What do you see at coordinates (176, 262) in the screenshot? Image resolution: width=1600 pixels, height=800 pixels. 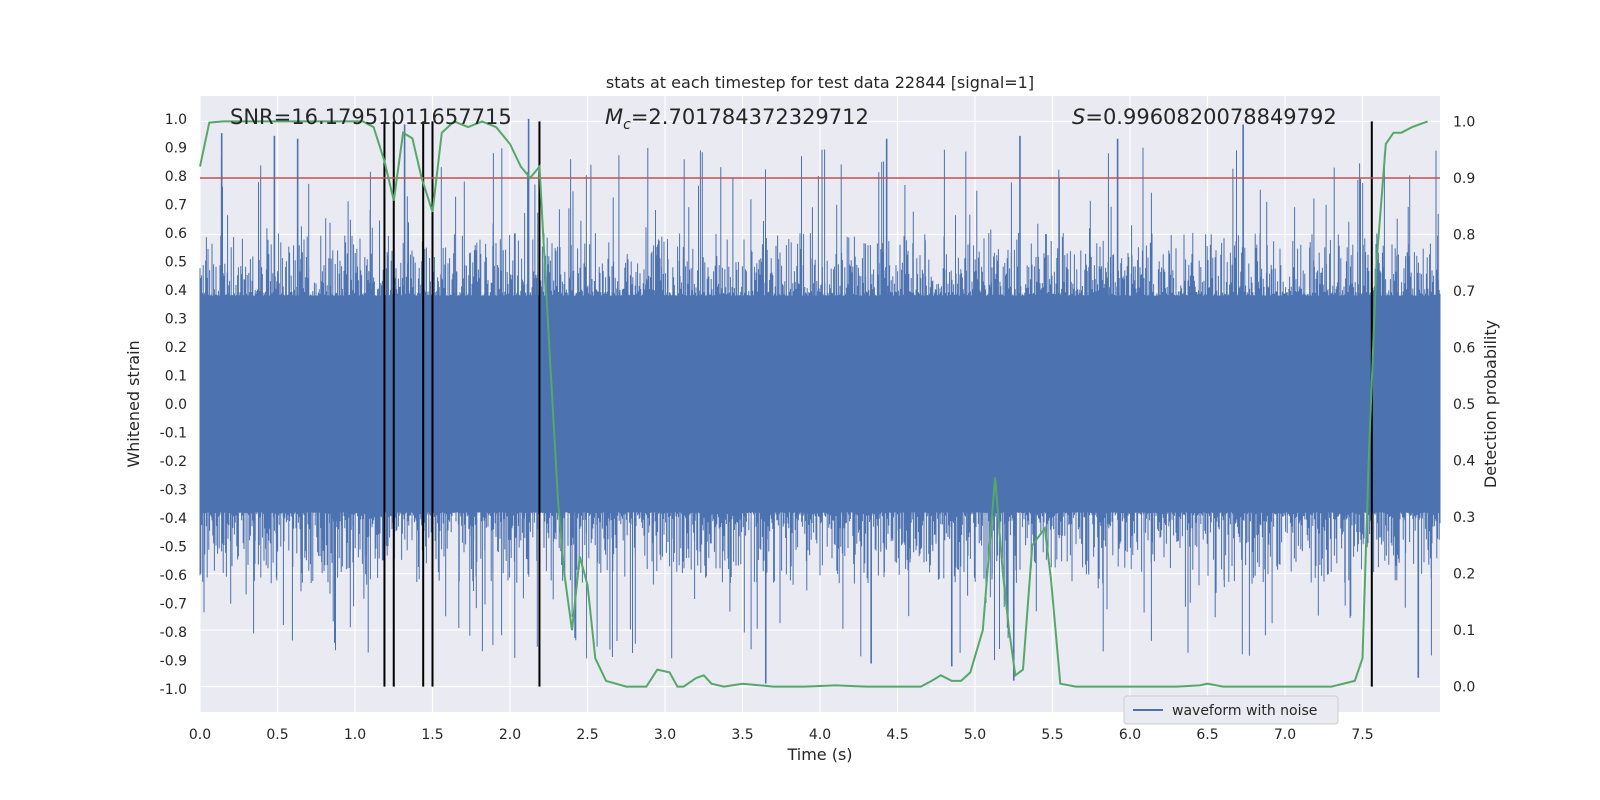 I see `y-tick-label: 0.5` at bounding box center [176, 262].